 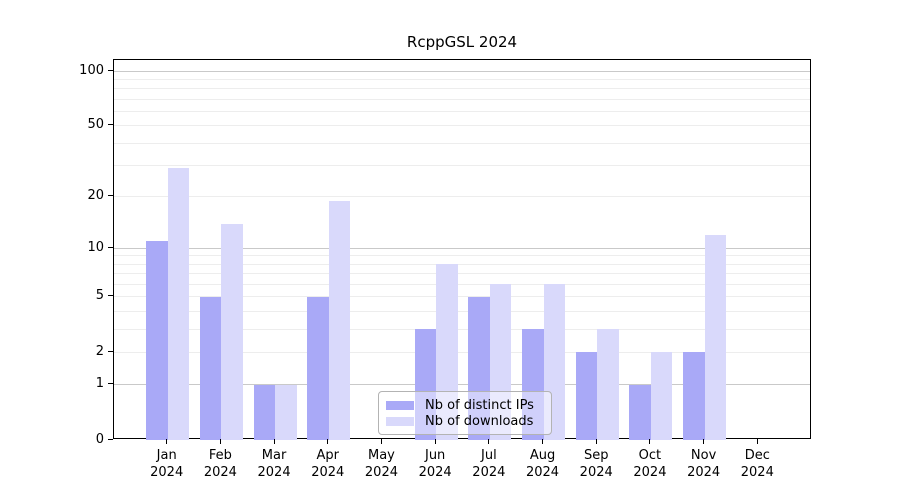 What do you see at coordinates (381, 455) in the screenshot?
I see `month-label: May` at bounding box center [381, 455].